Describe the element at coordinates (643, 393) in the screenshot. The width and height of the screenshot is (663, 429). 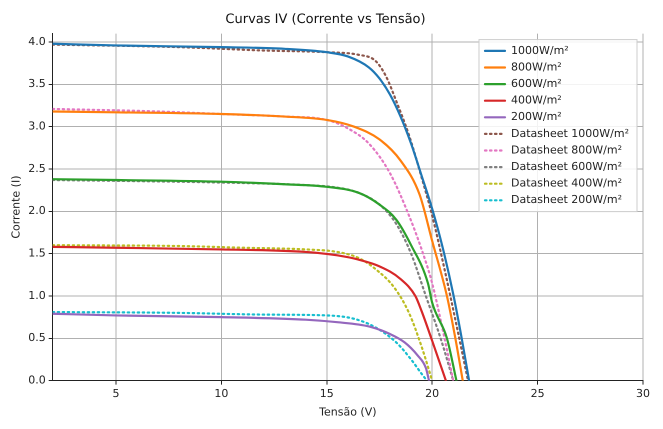
I see `x-tick-label: 30` at that location.